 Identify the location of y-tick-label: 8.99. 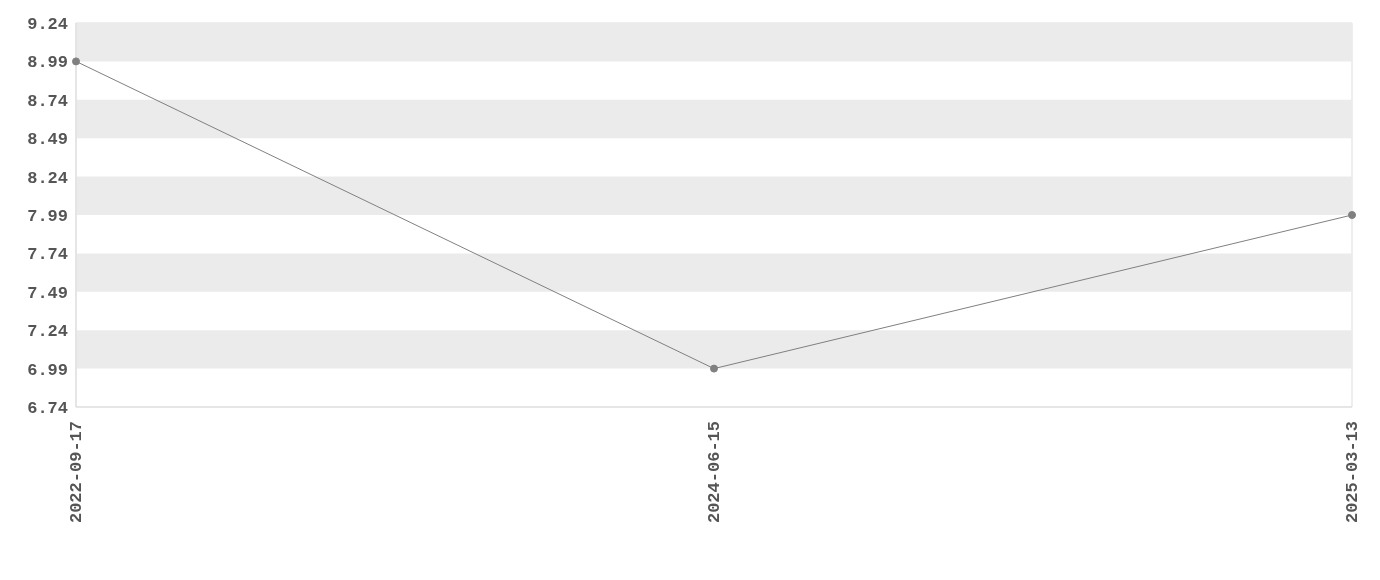
(47, 63).